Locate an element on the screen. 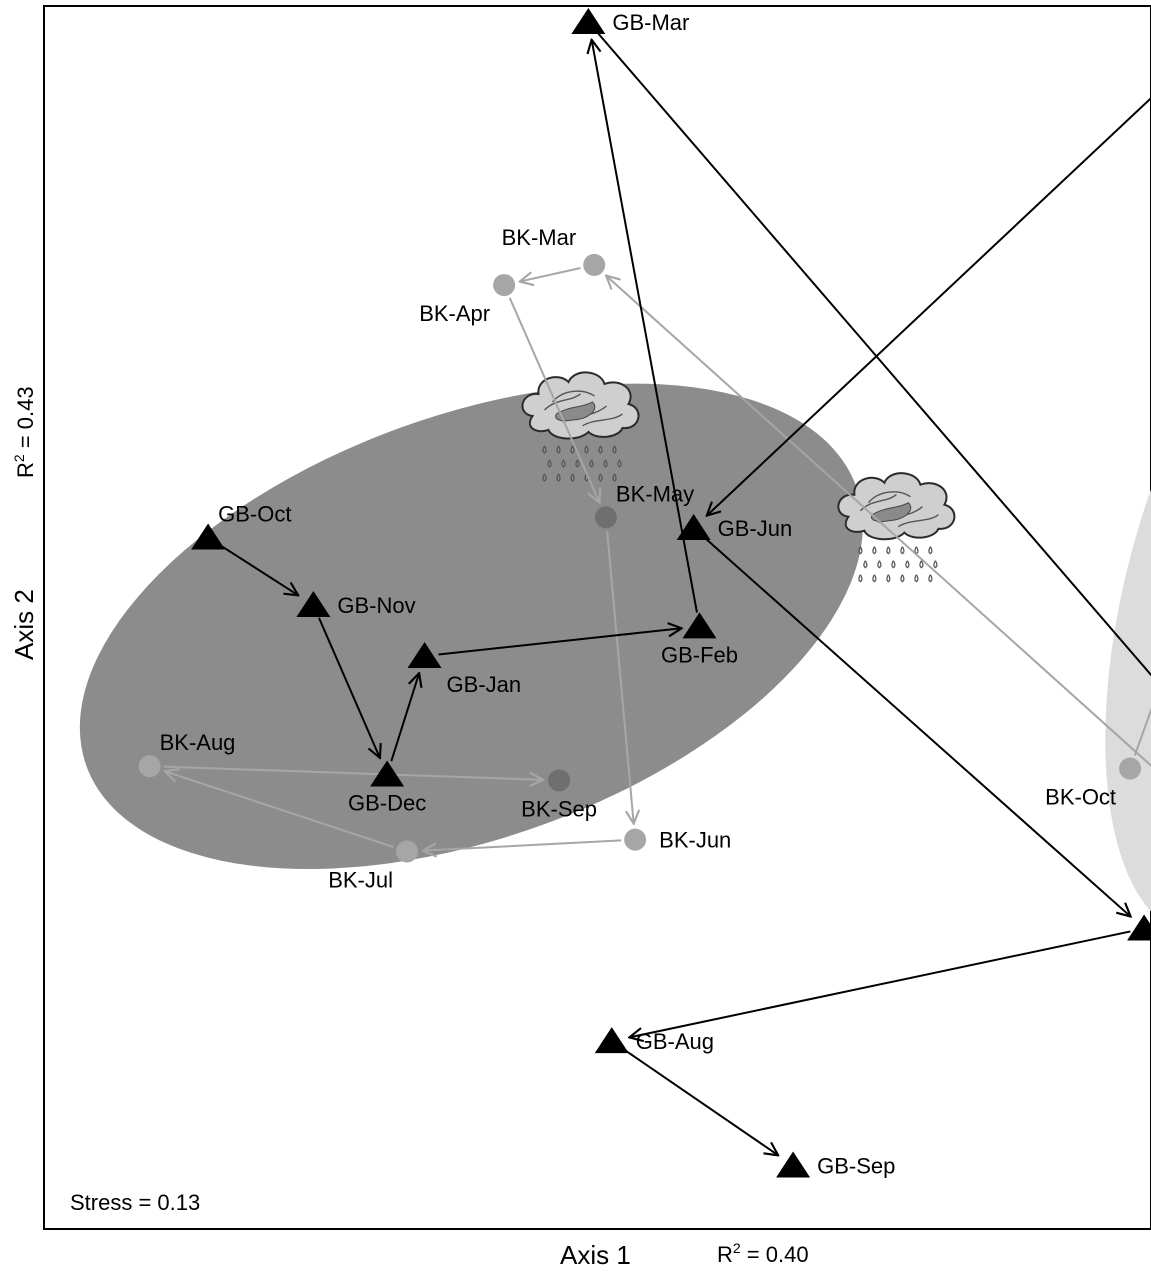 The height and width of the screenshot is (1272, 1151). y-r2-sup: 2 is located at coordinates (19, 458).